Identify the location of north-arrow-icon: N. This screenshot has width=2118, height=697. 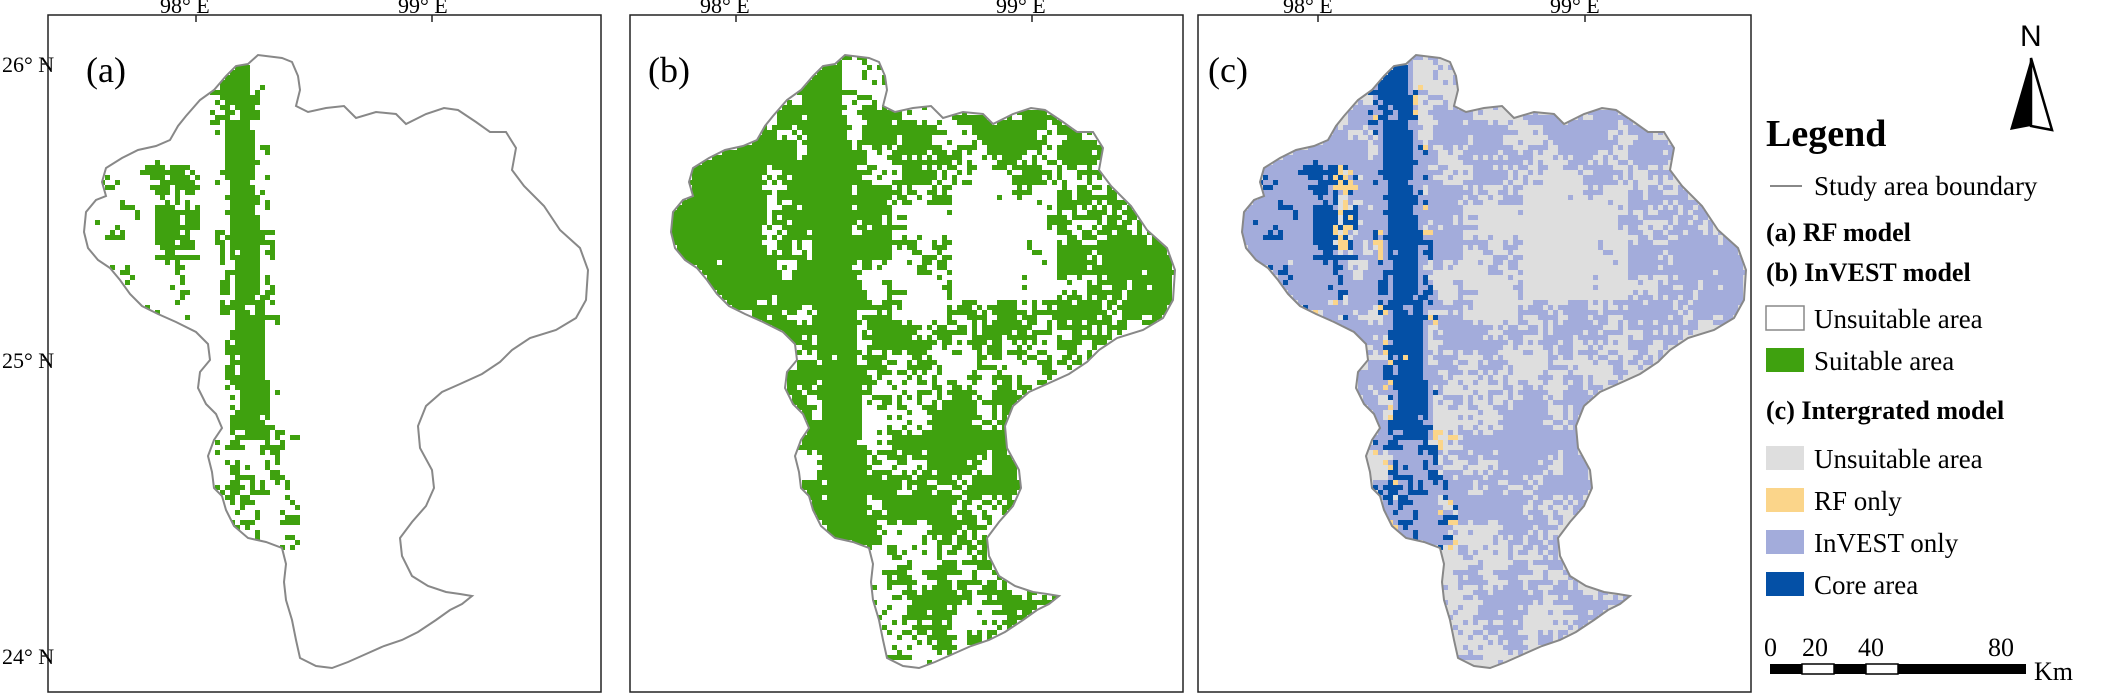
(2032, 76).